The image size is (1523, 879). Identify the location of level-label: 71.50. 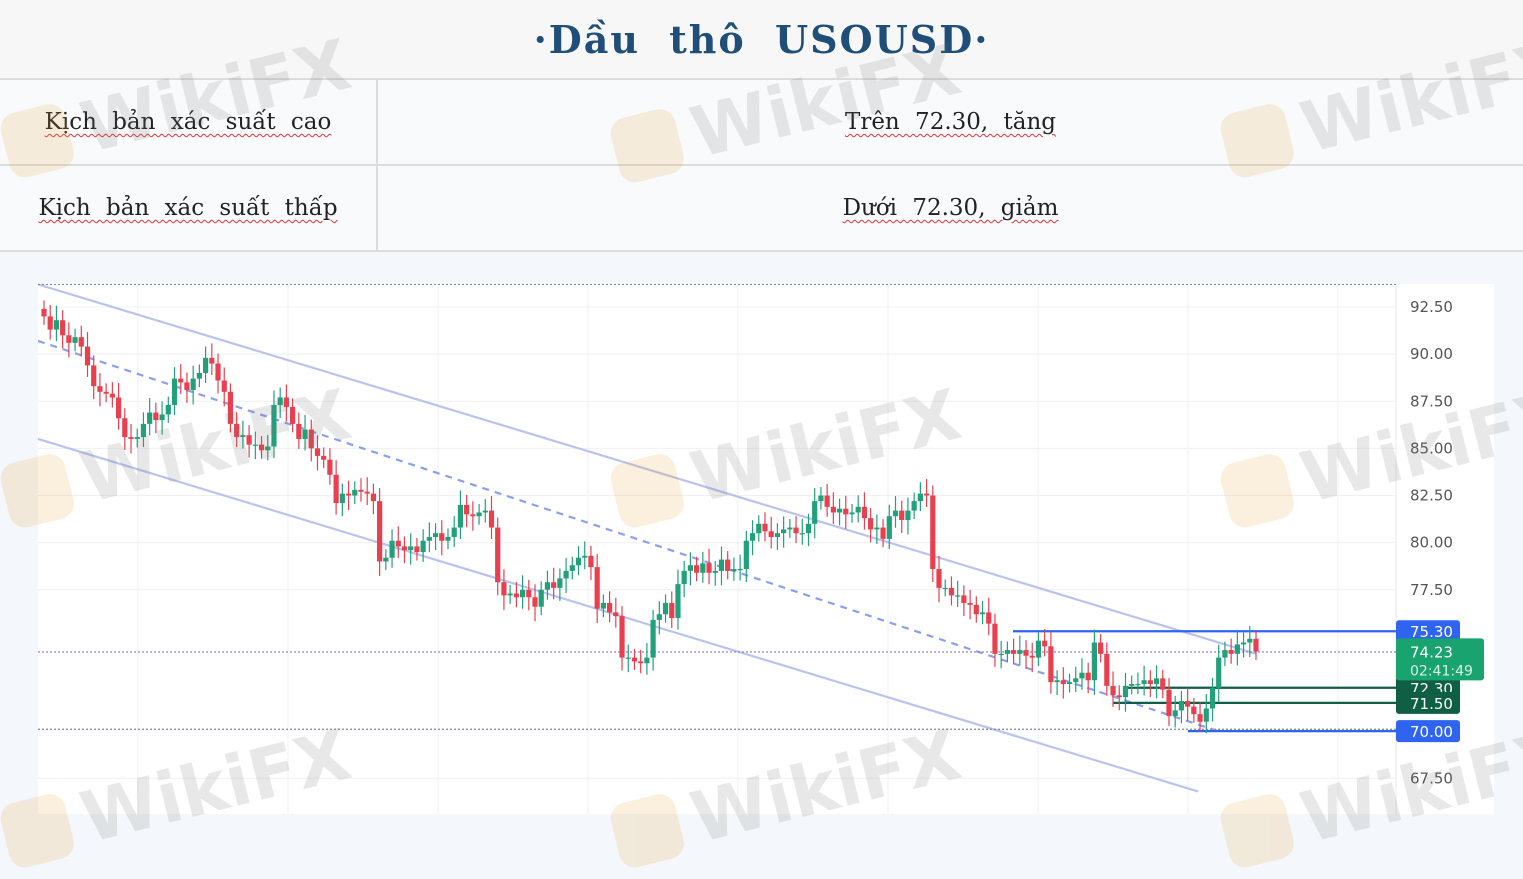
(1431, 704).